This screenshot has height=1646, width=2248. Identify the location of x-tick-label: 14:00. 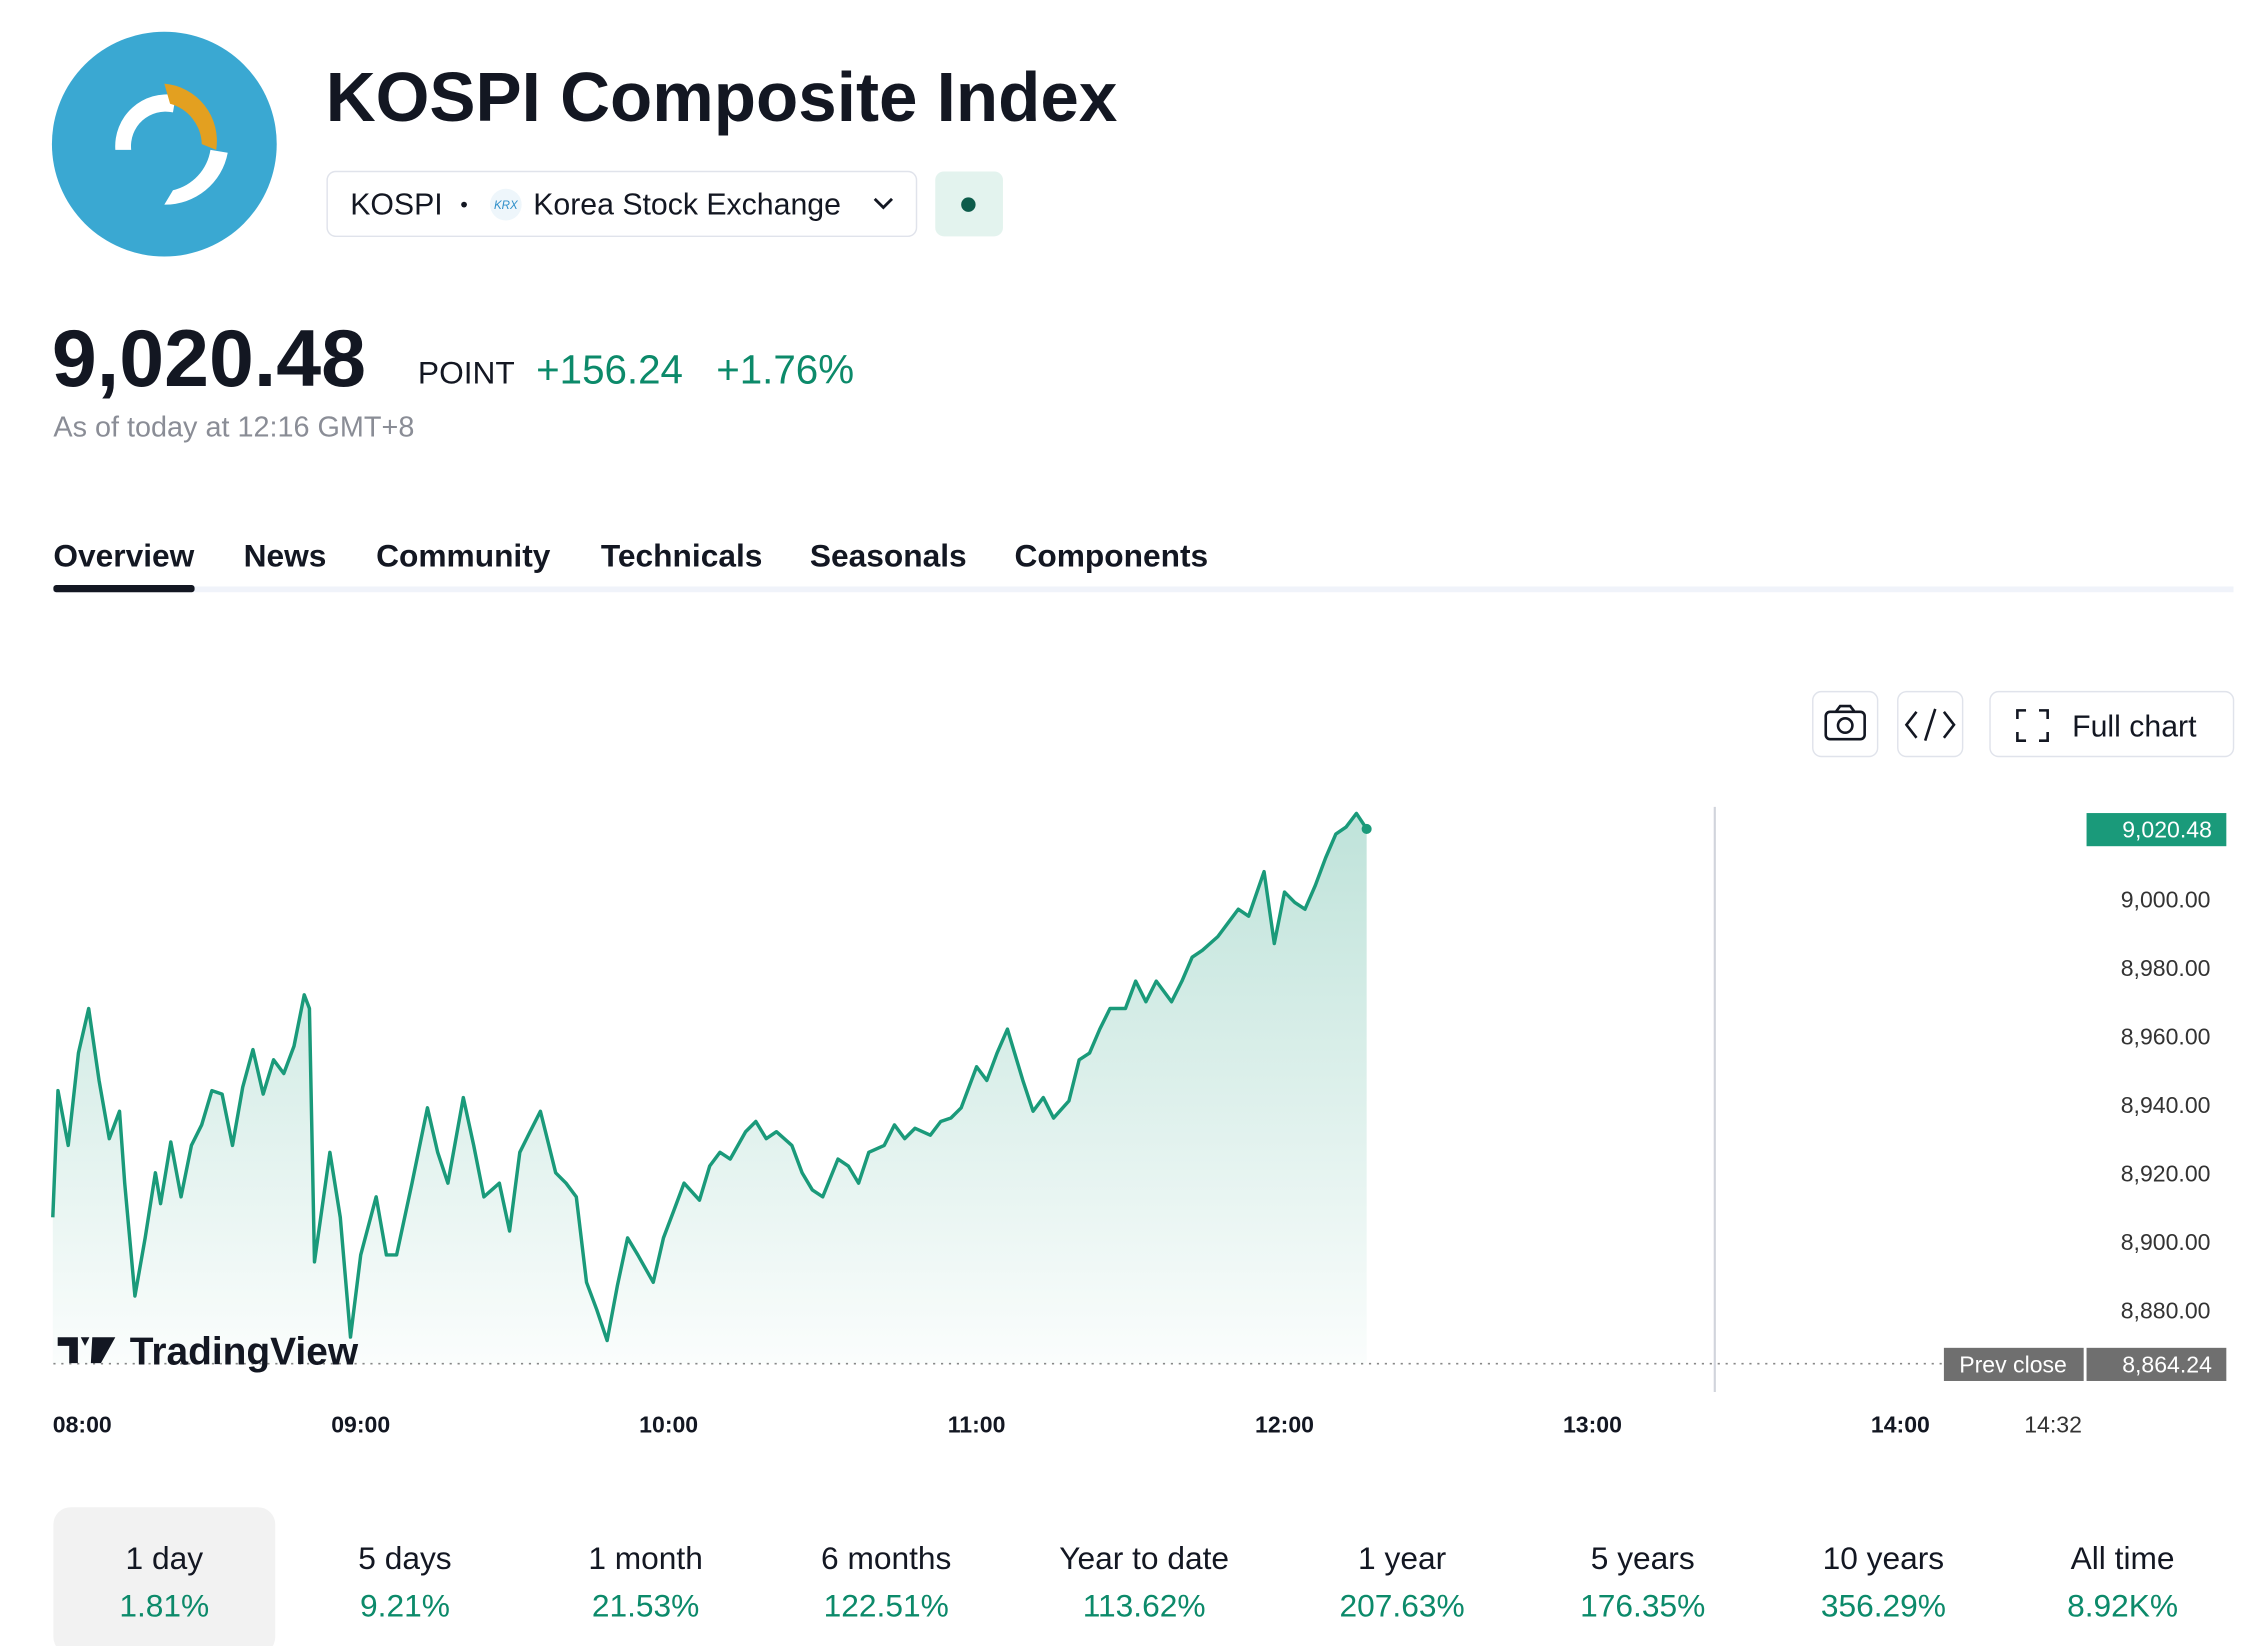
(1900, 1424).